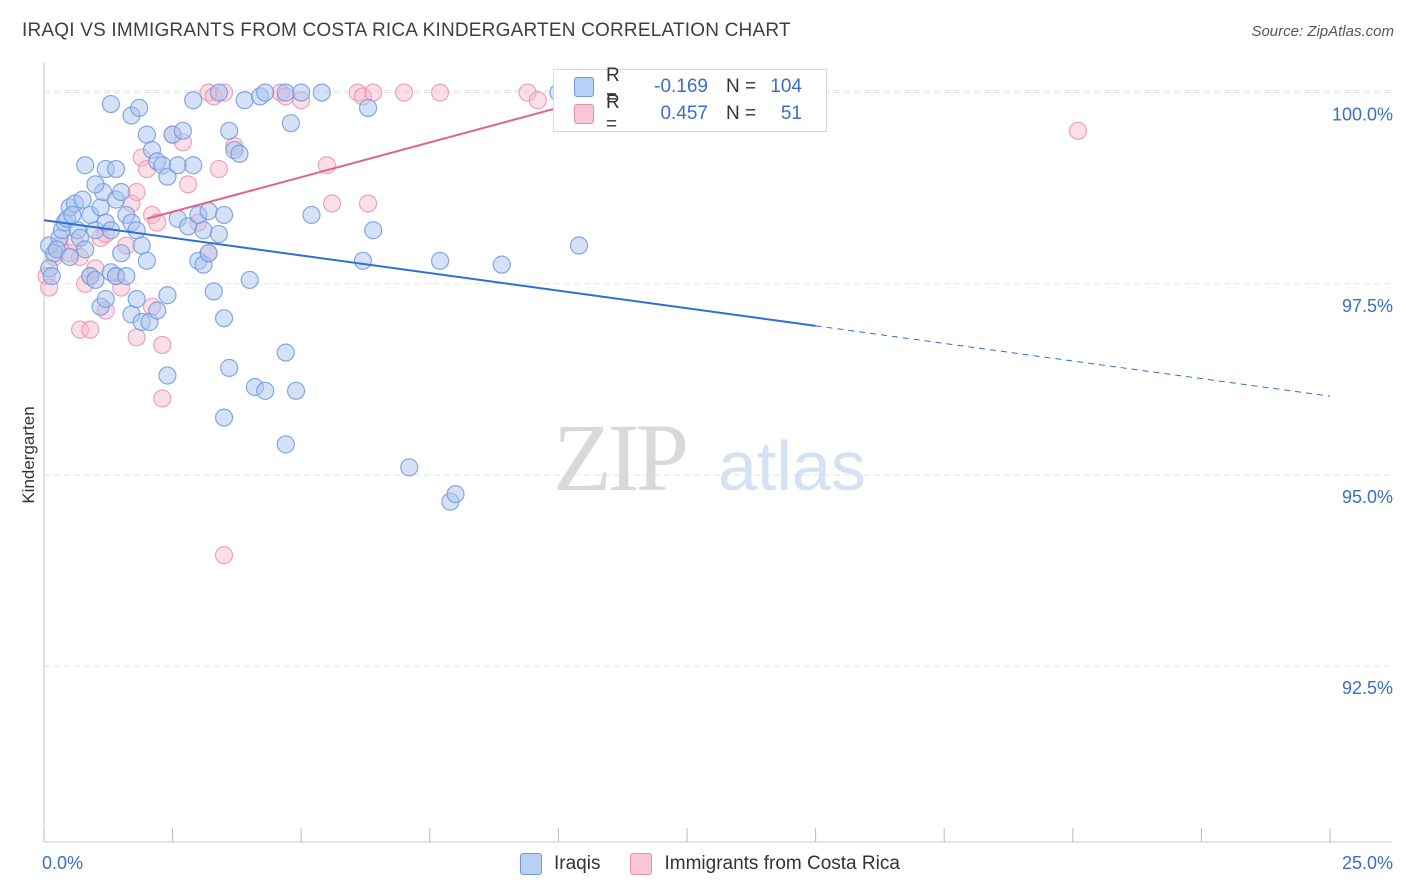  What do you see at coordinates (429, 273) in the screenshot?
I see `trend-line-iraqis` at bounding box center [429, 273].